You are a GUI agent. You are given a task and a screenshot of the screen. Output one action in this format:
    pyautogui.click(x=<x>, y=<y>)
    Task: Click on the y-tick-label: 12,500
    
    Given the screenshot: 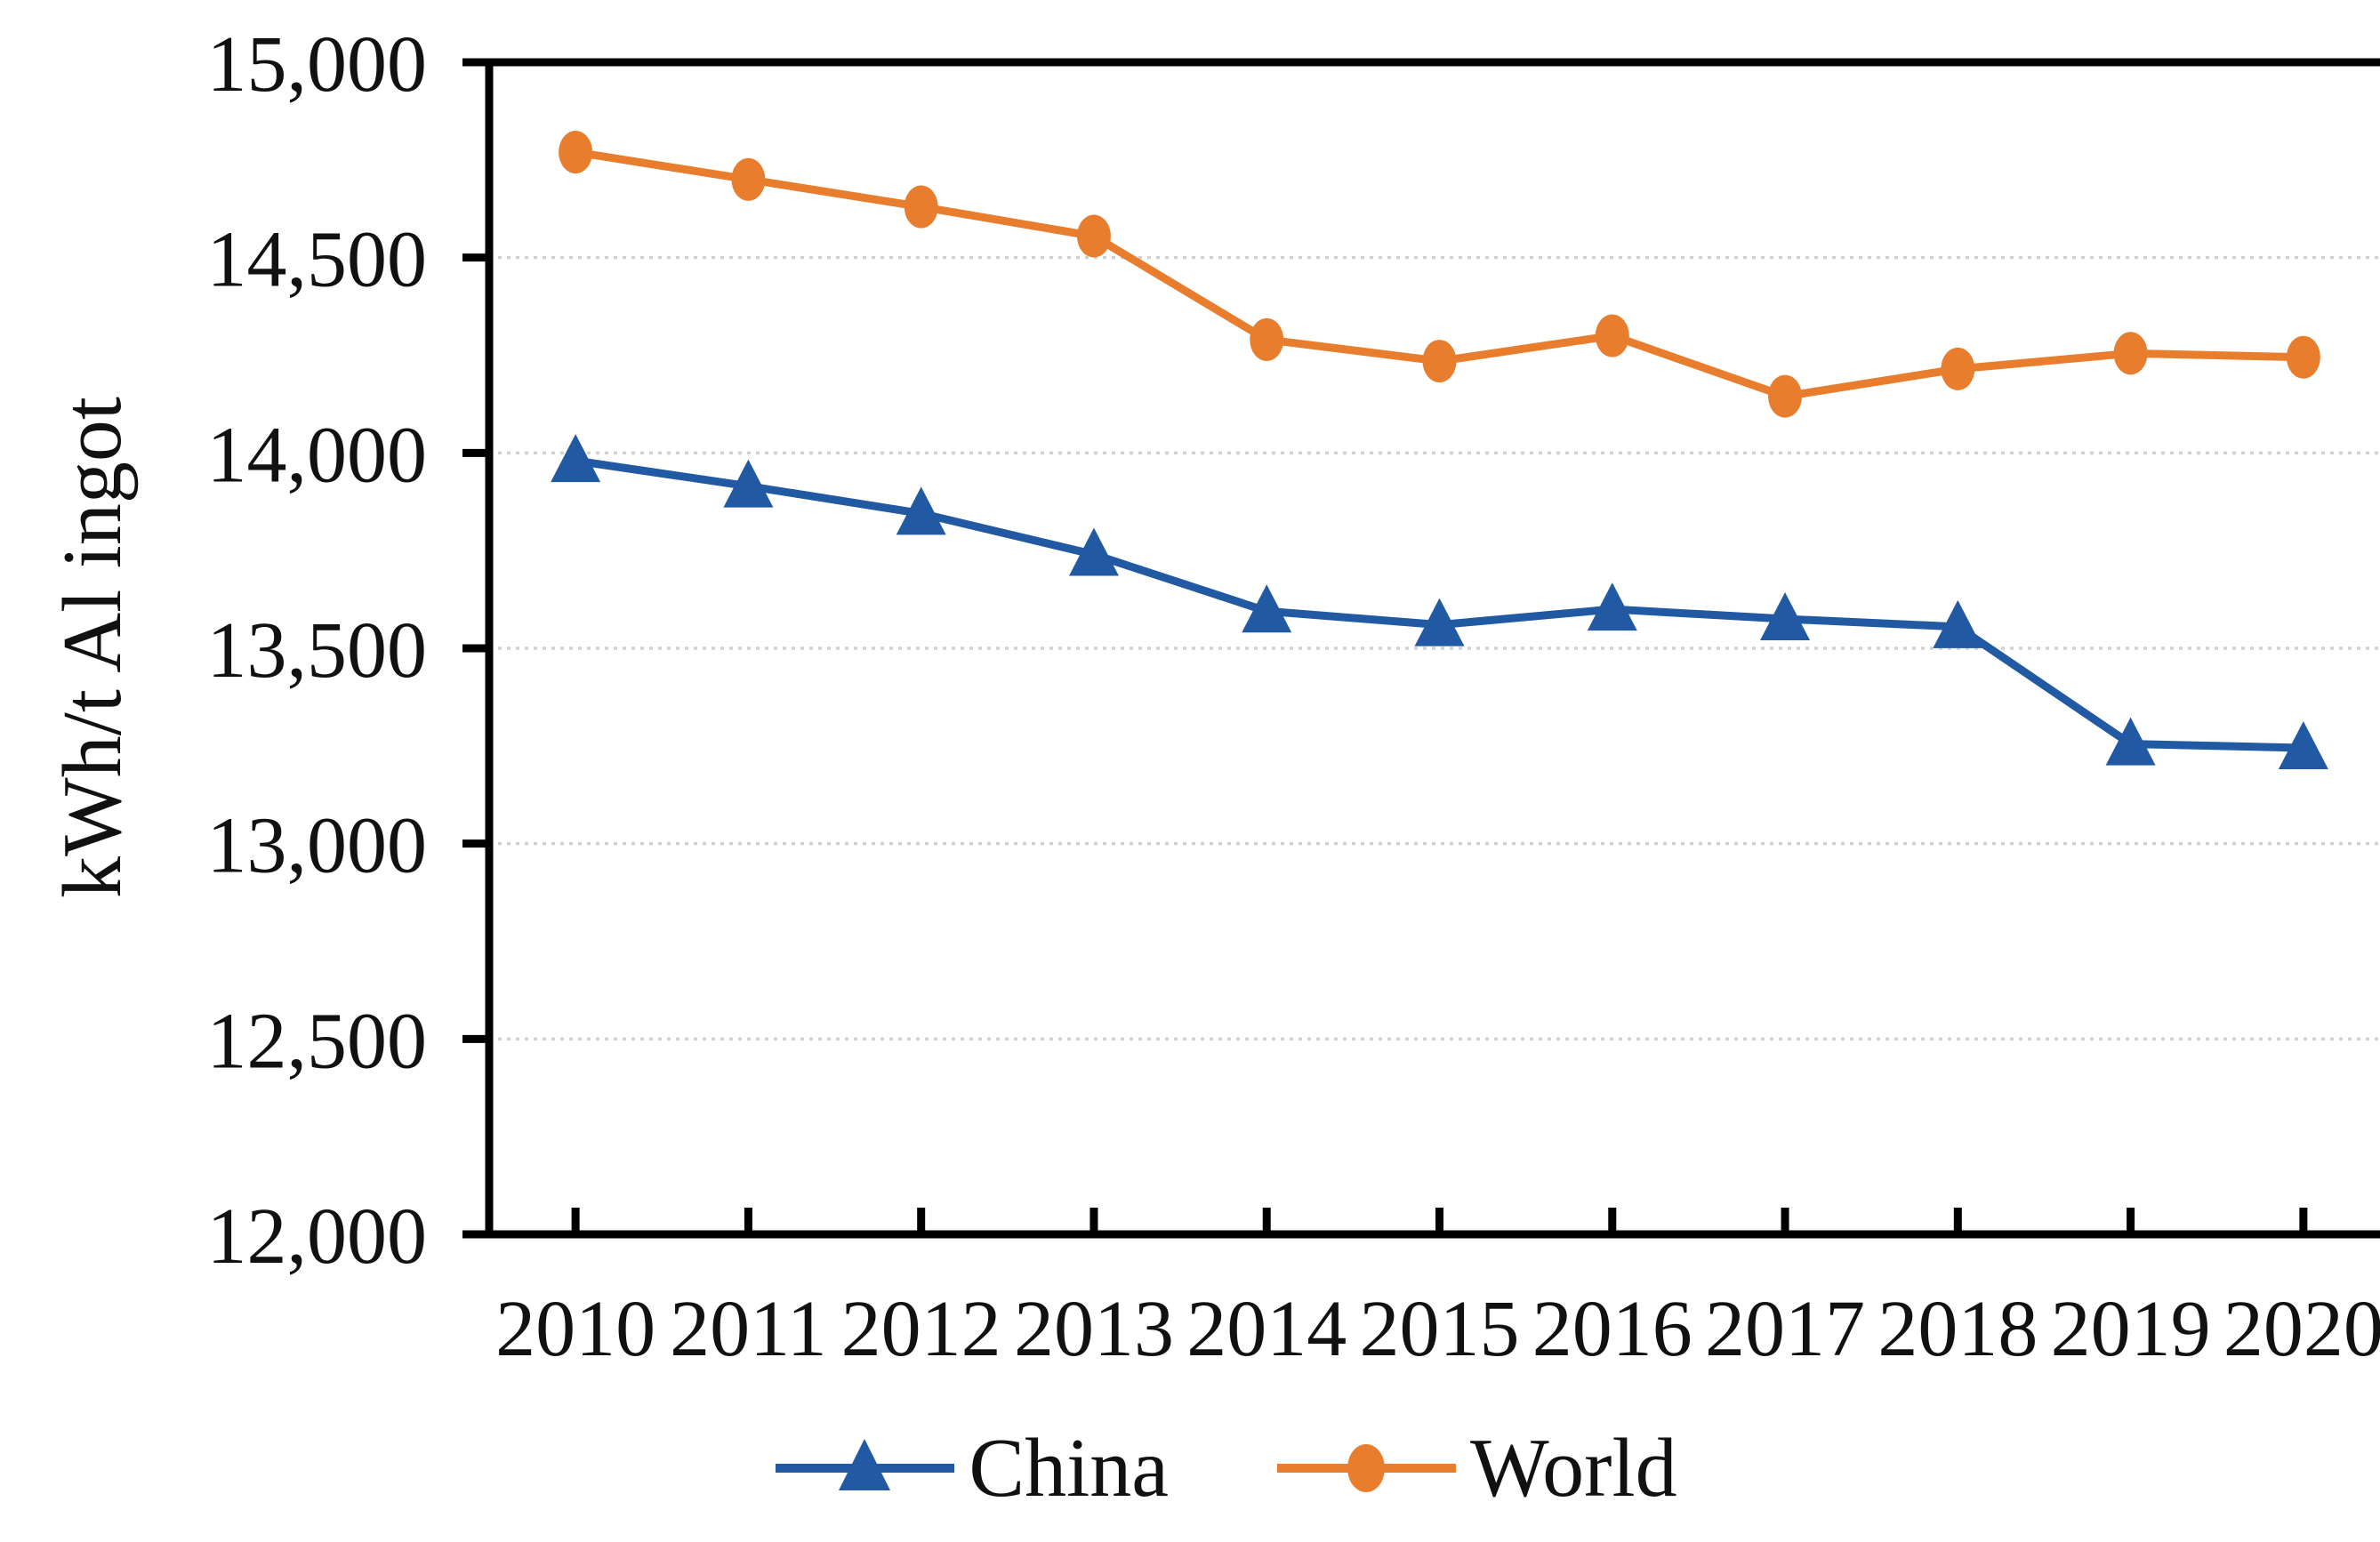 What is the action you would take?
    pyautogui.click(x=317, y=1041)
    